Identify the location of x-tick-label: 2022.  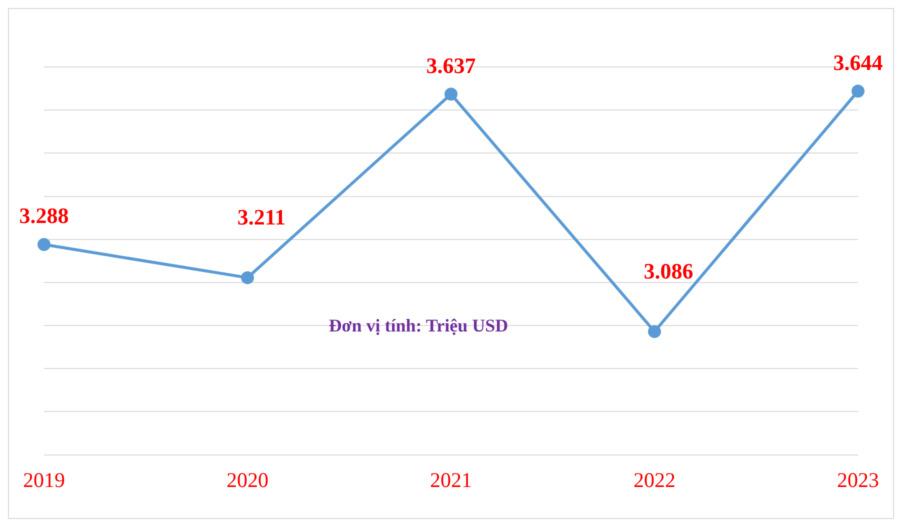
(655, 480).